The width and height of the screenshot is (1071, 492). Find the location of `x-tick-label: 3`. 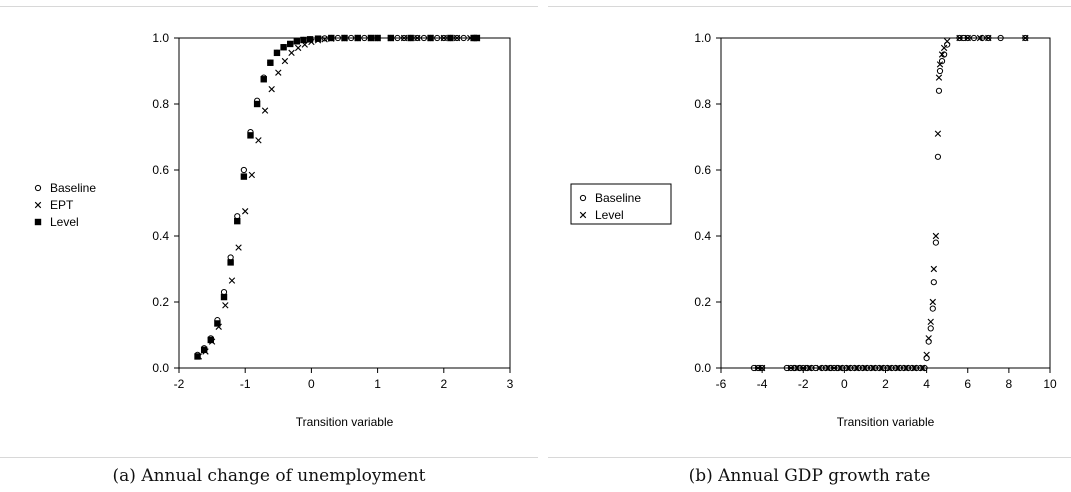

x-tick-label: 3 is located at coordinates (510, 384).